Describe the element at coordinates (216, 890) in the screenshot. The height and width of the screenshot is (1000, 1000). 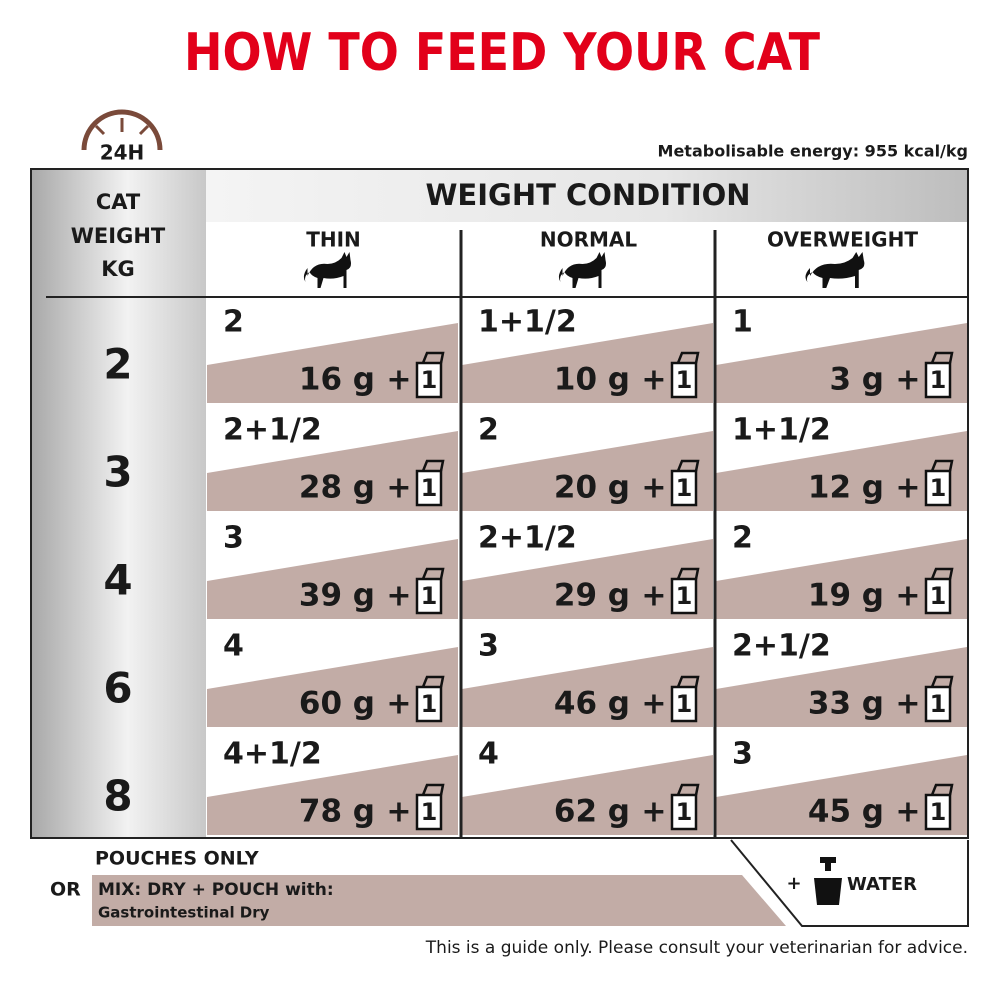
I see `mix-label: MIX: DRY + POUCH with:` at that location.